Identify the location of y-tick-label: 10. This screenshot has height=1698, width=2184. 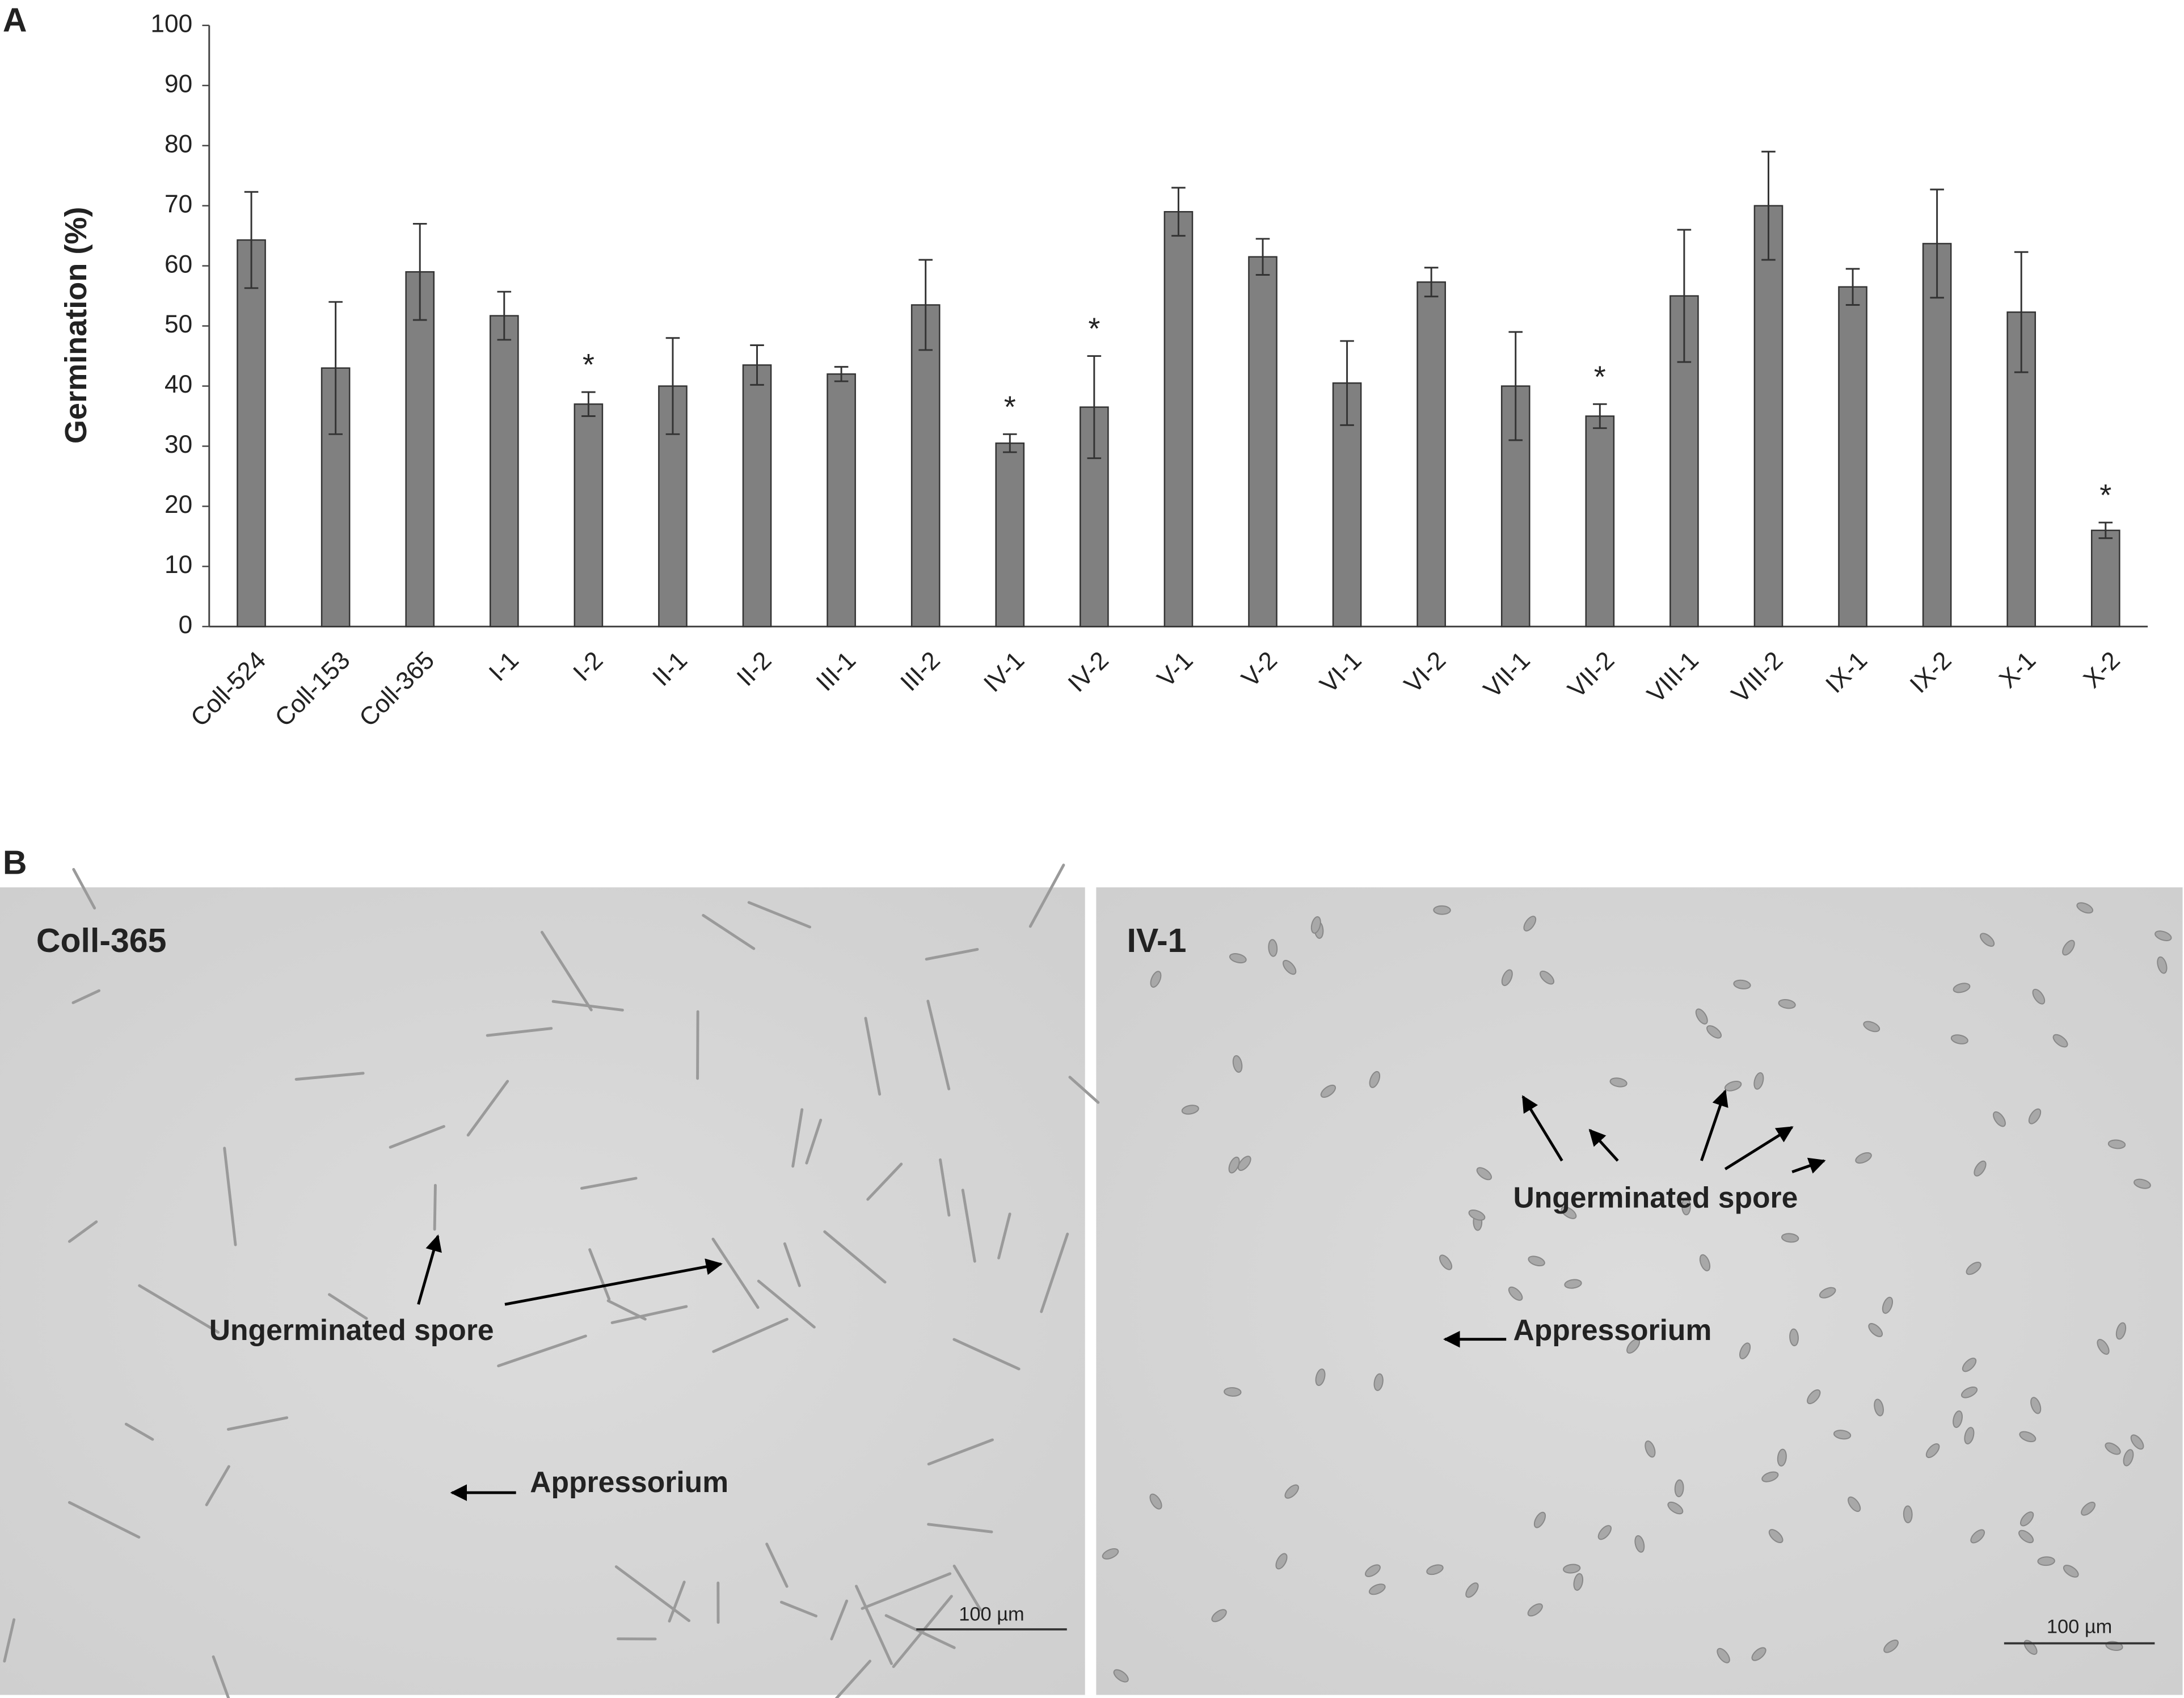
(178, 565).